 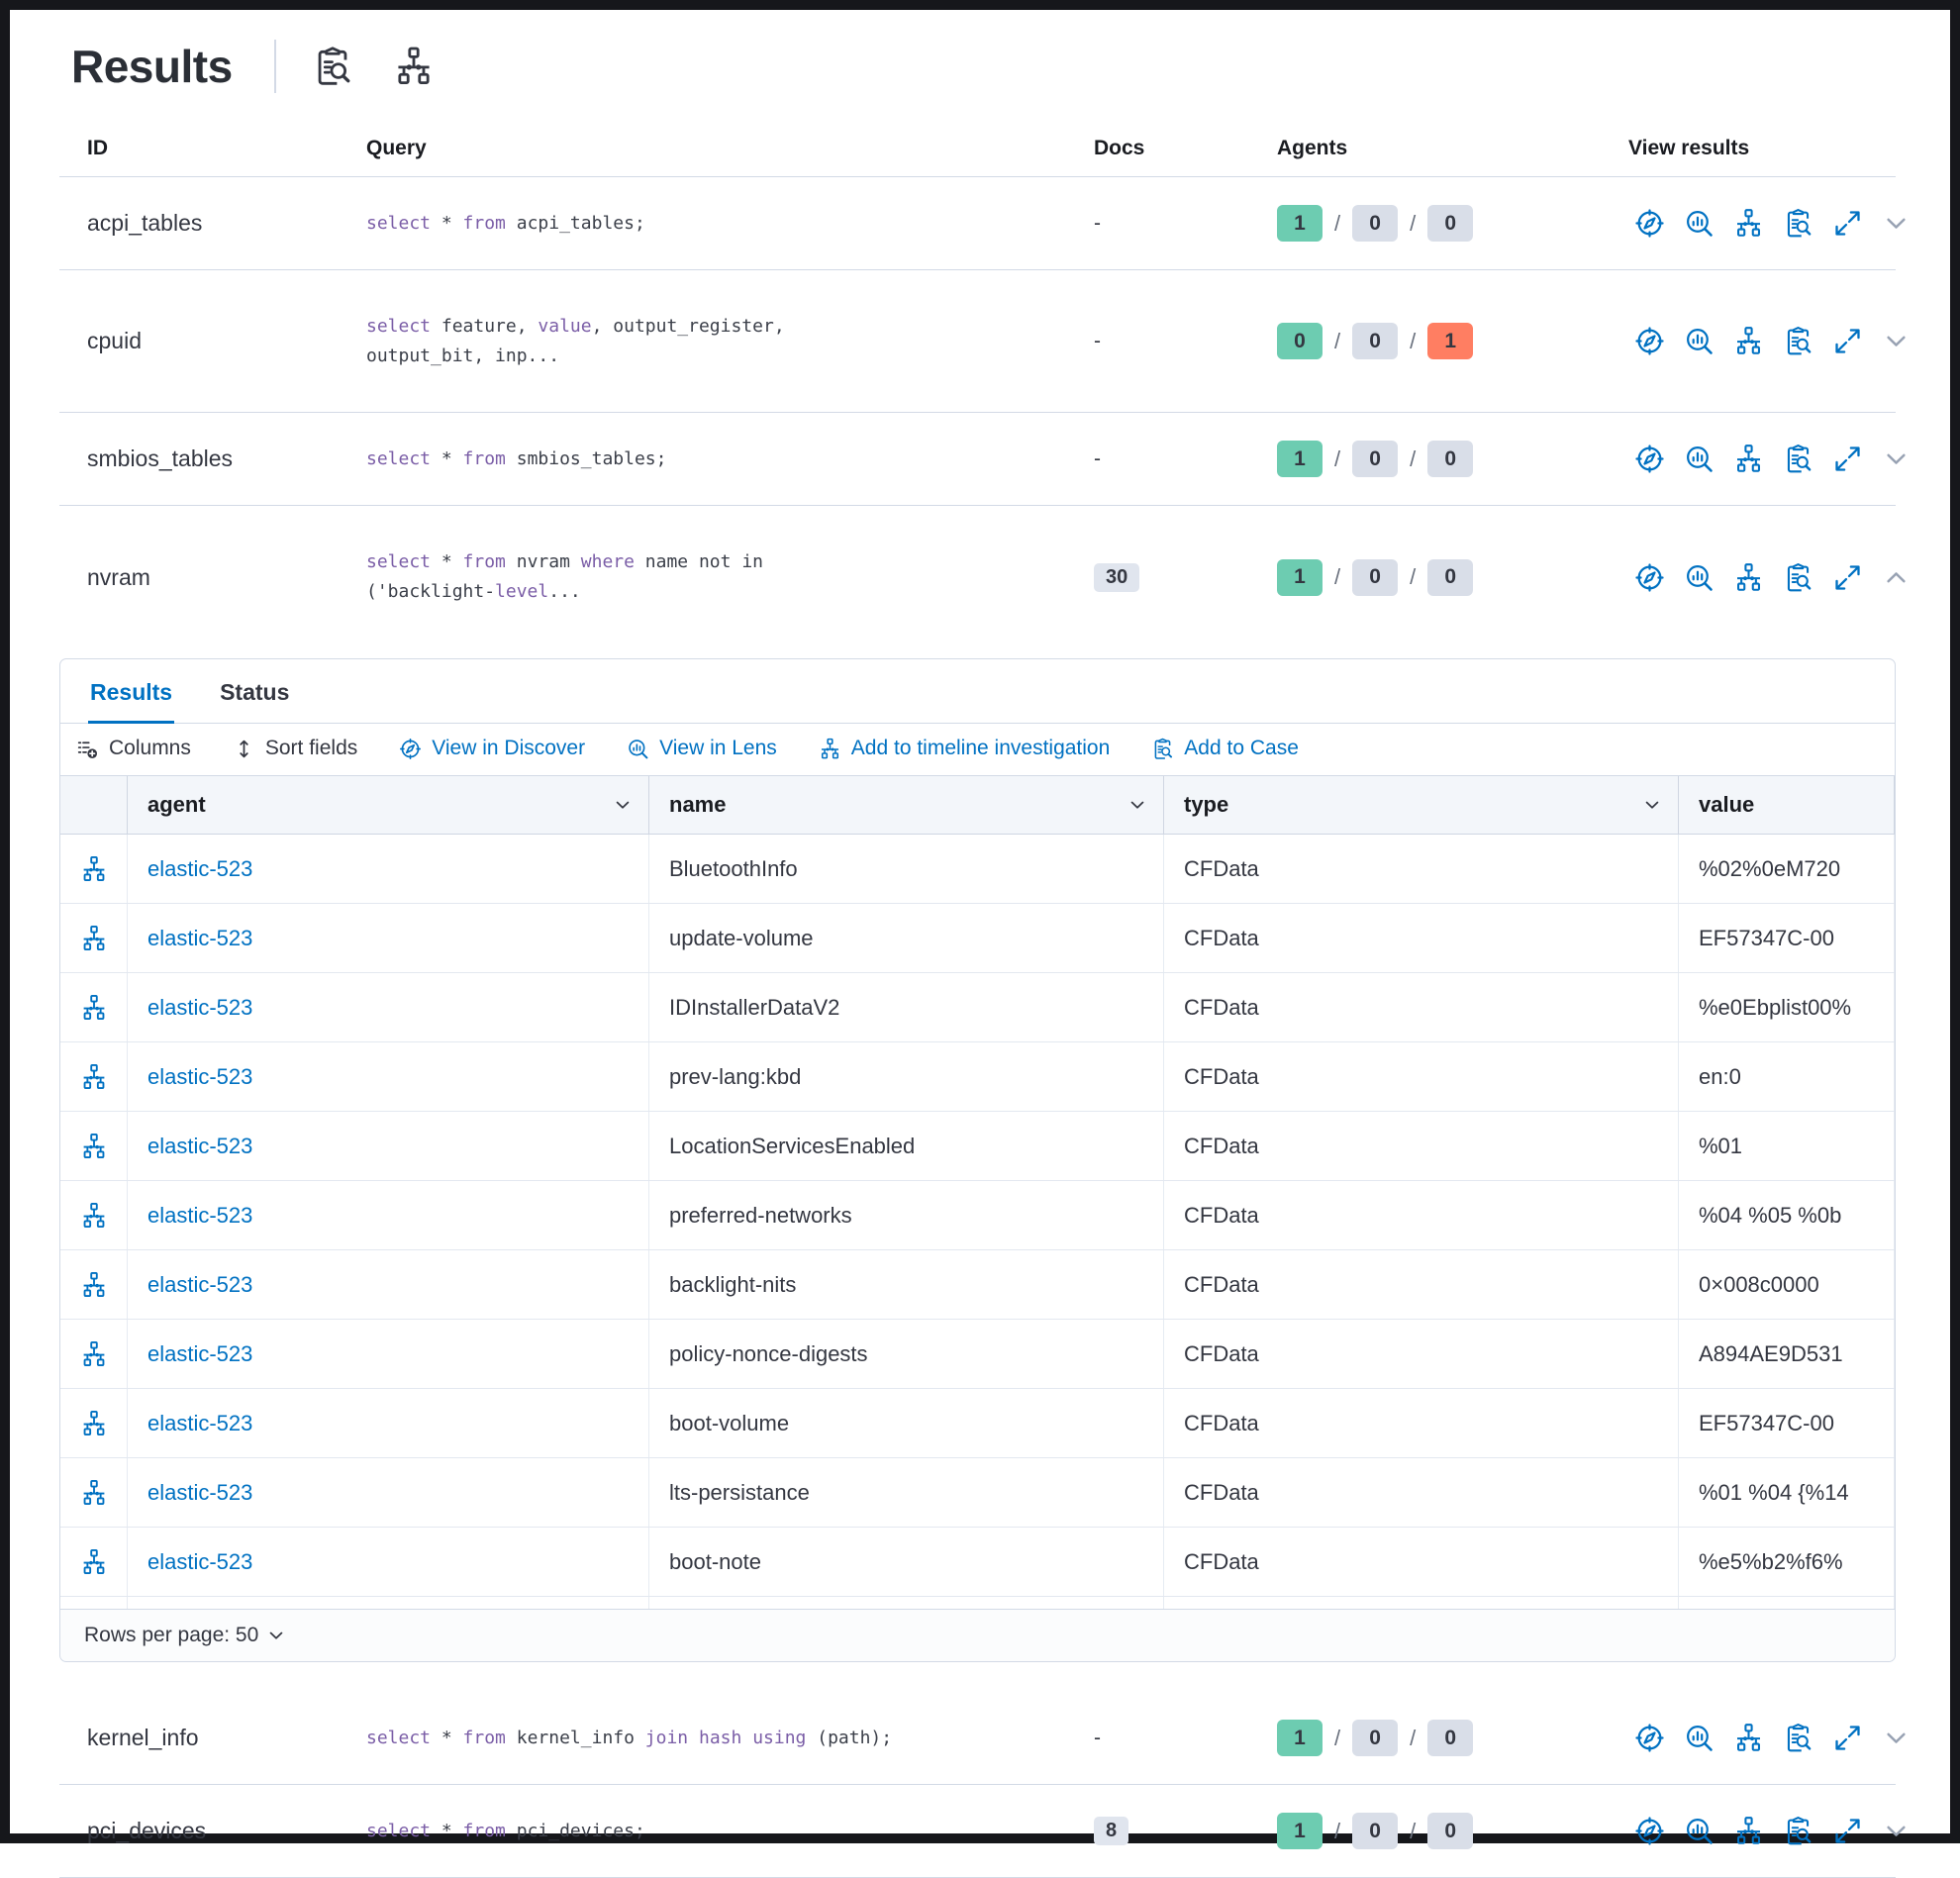 I want to click on chevron-up-icon, so click(x=1896, y=577).